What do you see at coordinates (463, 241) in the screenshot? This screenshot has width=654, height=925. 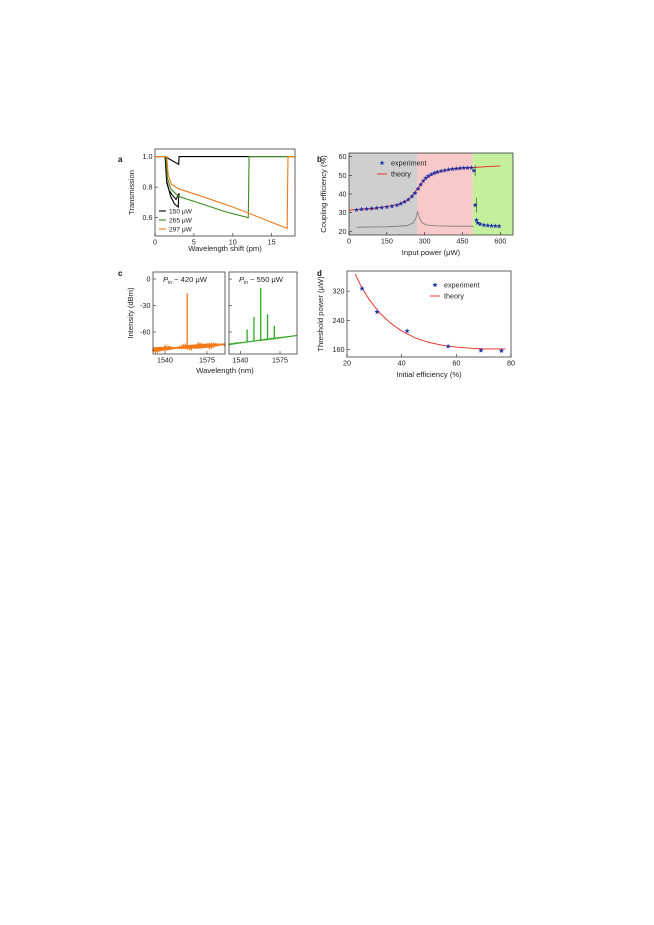 I see `x-tick-label: 450` at bounding box center [463, 241].